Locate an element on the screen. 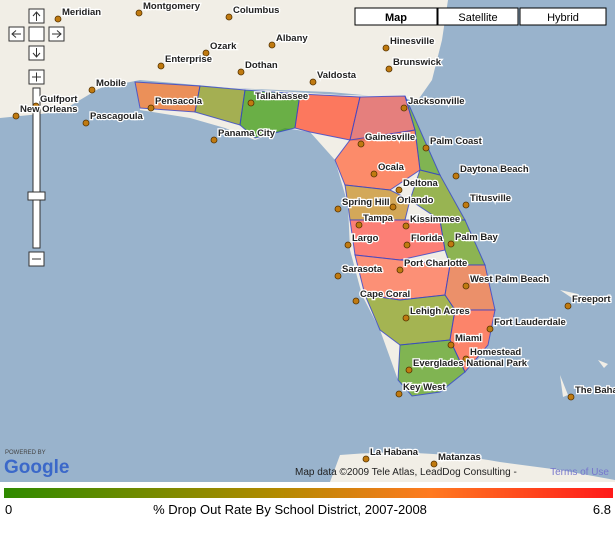  place-label: Pascagoula is located at coordinates (117, 116).